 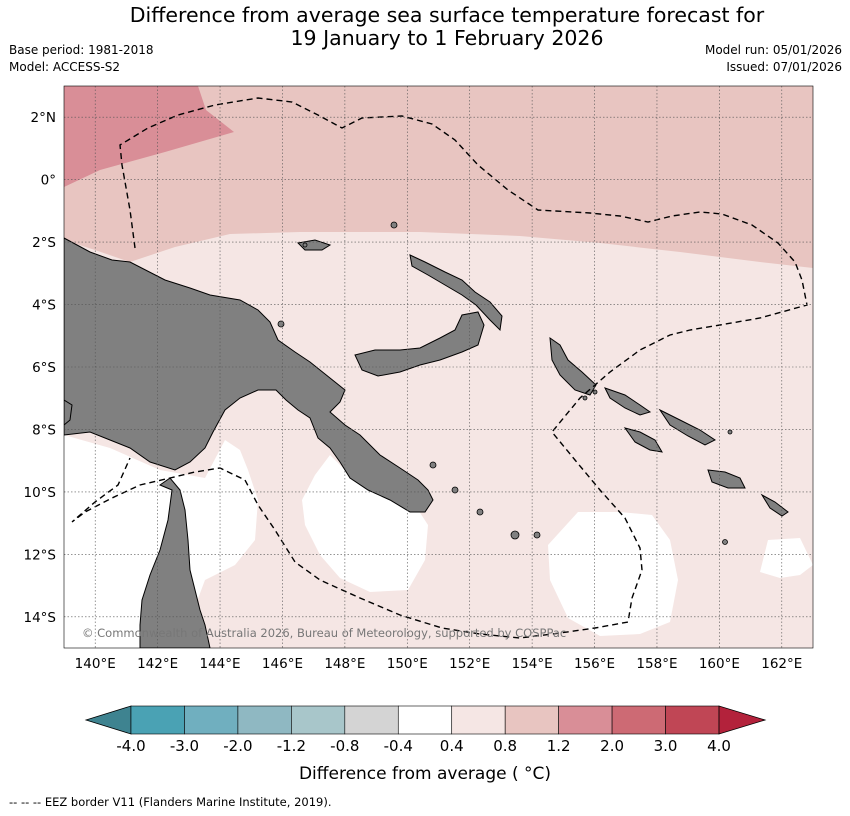 I want to click on model-run: Model run: 05/01/2026, so click(x=773, y=50).